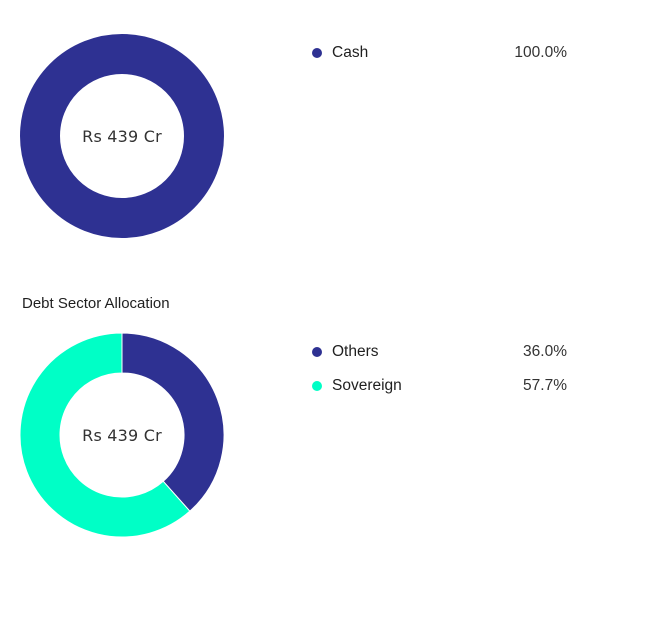 The image size is (671, 619). I want to click on legend-item: Cash 100.0%, so click(439, 53).